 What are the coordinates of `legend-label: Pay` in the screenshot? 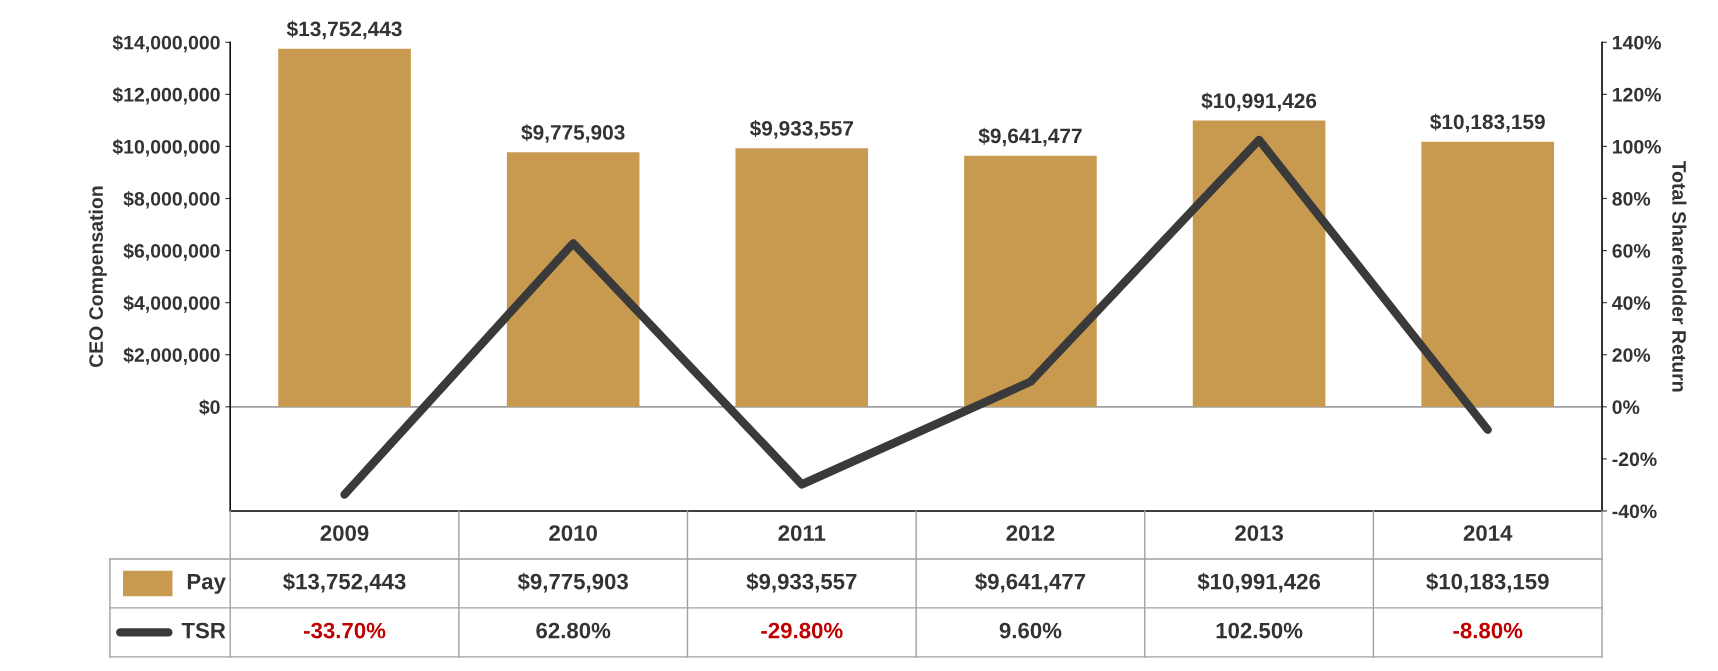 It's located at (206, 583).